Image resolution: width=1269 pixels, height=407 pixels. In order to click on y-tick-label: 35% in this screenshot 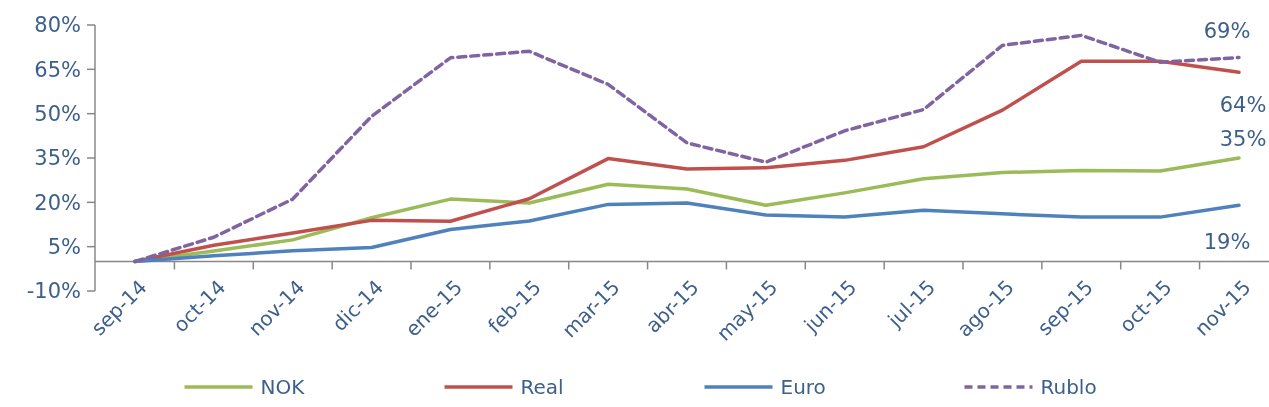, I will do `click(57, 158)`.